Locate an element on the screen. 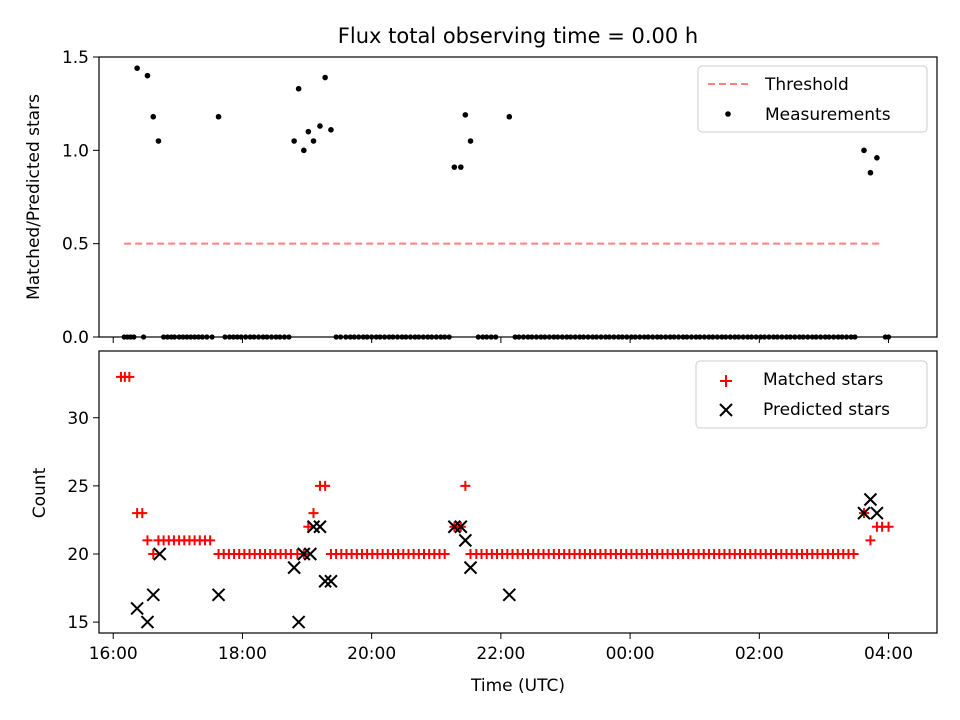 The height and width of the screenshot is (720, 960). count-y-tick-label: 30 is located at coordinates (78, 419).